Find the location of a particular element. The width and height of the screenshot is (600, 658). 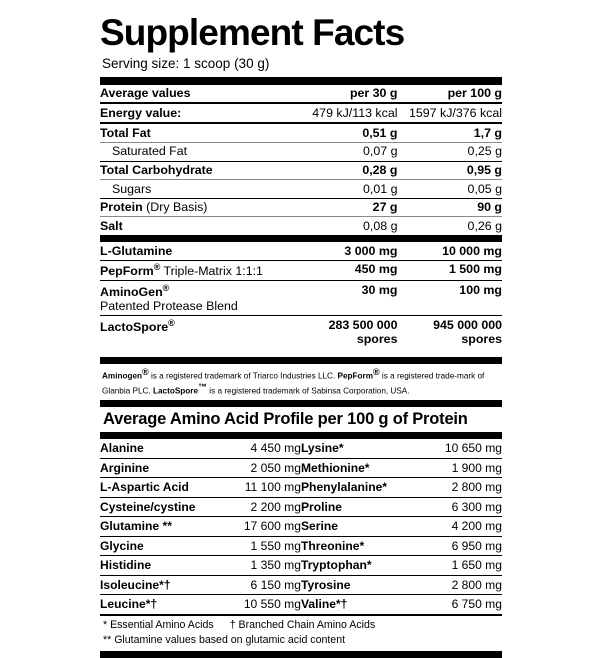

amino-value-glycine: 1 550 mg is located at coordinates (253, 546).